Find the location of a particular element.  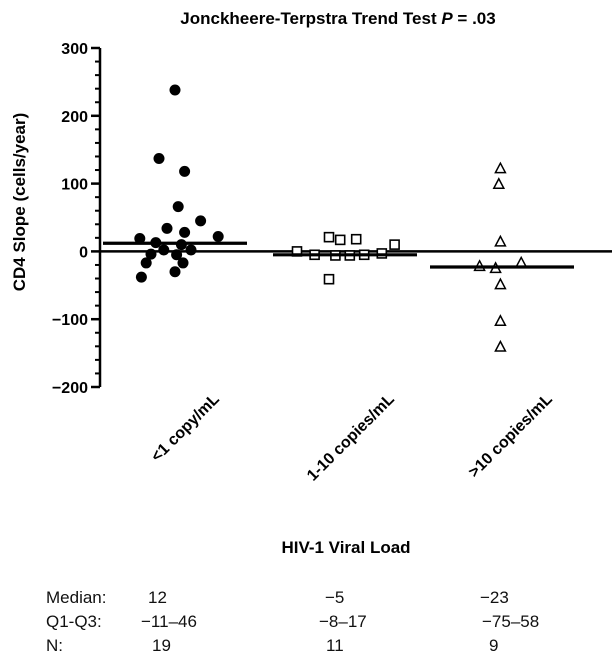

x-category-label: >10 copies/mL is located at coordinates (511, 436).